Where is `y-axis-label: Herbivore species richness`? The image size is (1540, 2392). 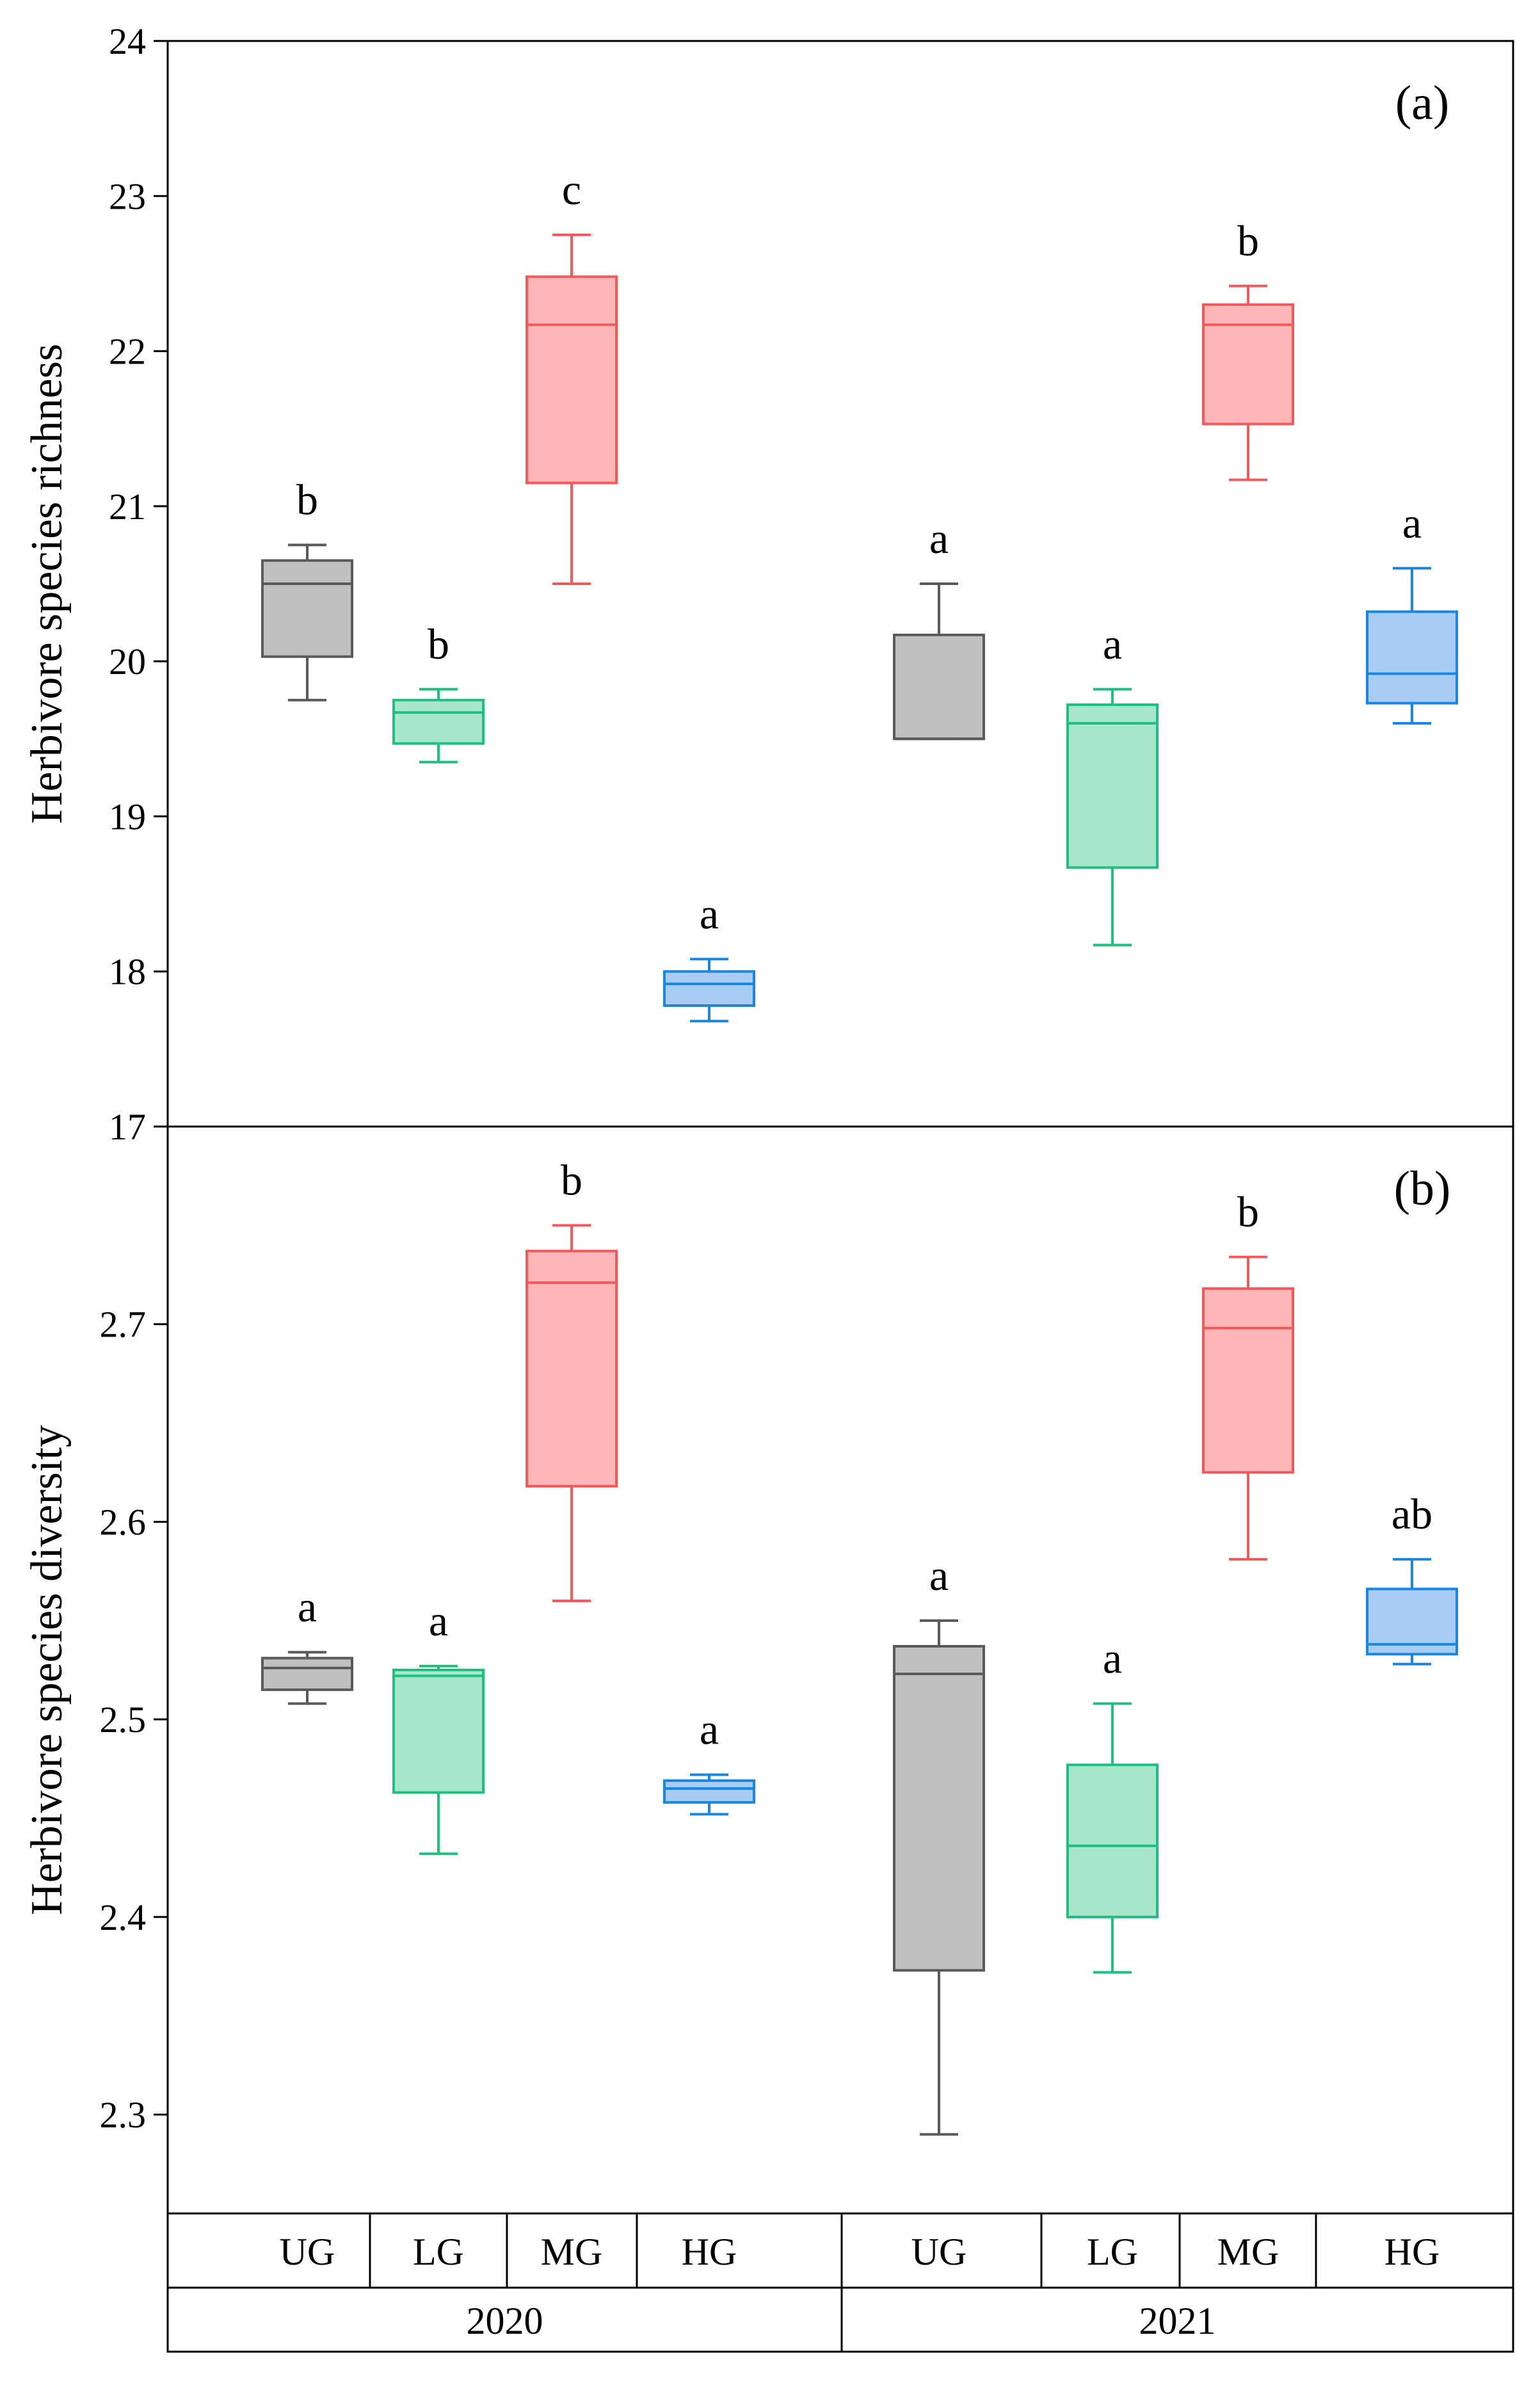 y-axis-label: Herbivore species richness is located at coordinates (47, 584).